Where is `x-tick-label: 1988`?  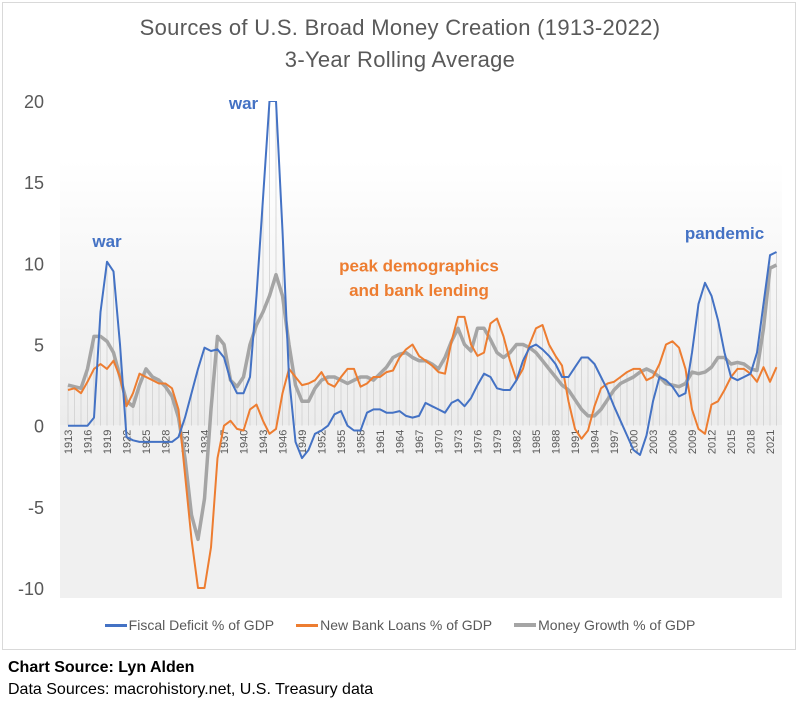
x-tick-label: 1988 is located at coordinates (557, 442).